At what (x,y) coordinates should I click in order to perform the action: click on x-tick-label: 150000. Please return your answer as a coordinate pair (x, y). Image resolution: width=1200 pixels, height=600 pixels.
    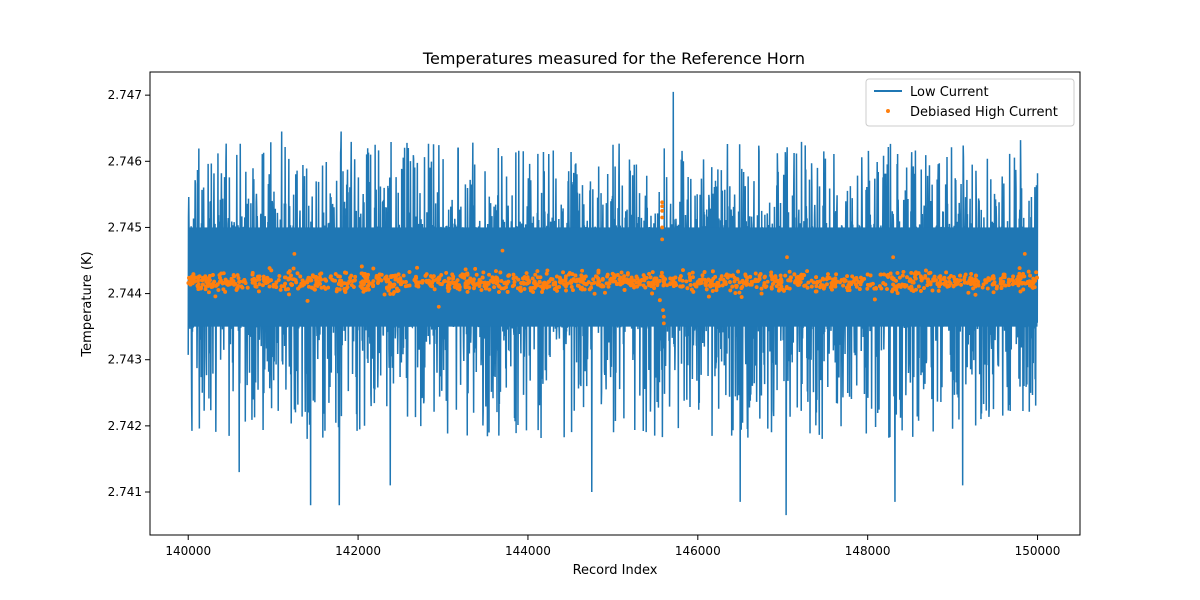
    Looking at the image, I should click on (1038, 551).